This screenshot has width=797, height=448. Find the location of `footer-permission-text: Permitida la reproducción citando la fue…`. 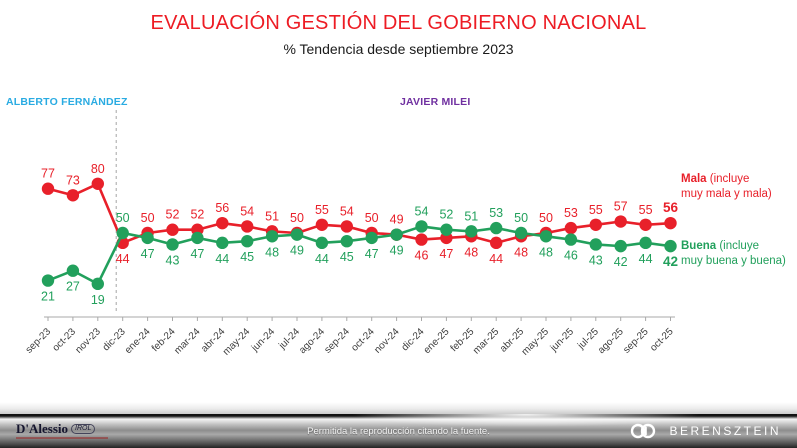

footer-permission-text: Permitida la reproducción citando la fue… is located at coordinates (398, 431).